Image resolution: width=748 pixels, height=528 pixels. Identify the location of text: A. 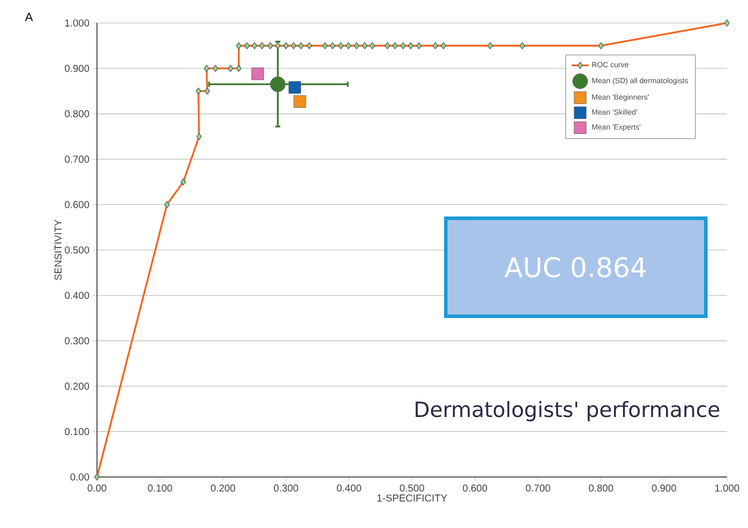
(28, 17).